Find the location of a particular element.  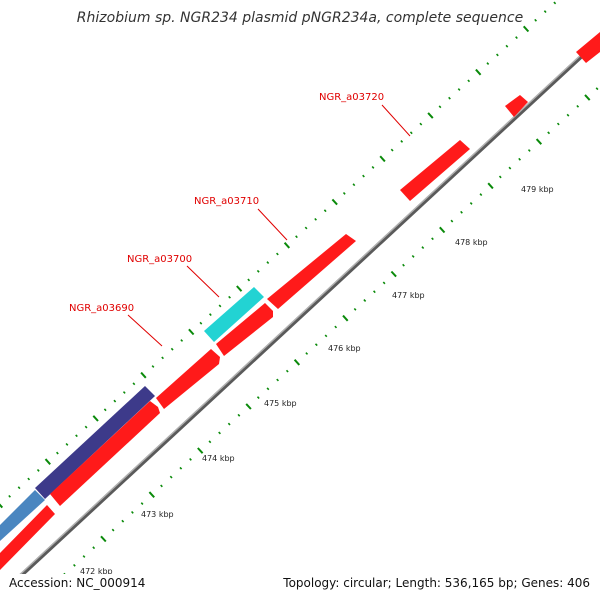

gene-NGR_a03720 is located at coordinates (435, 170).